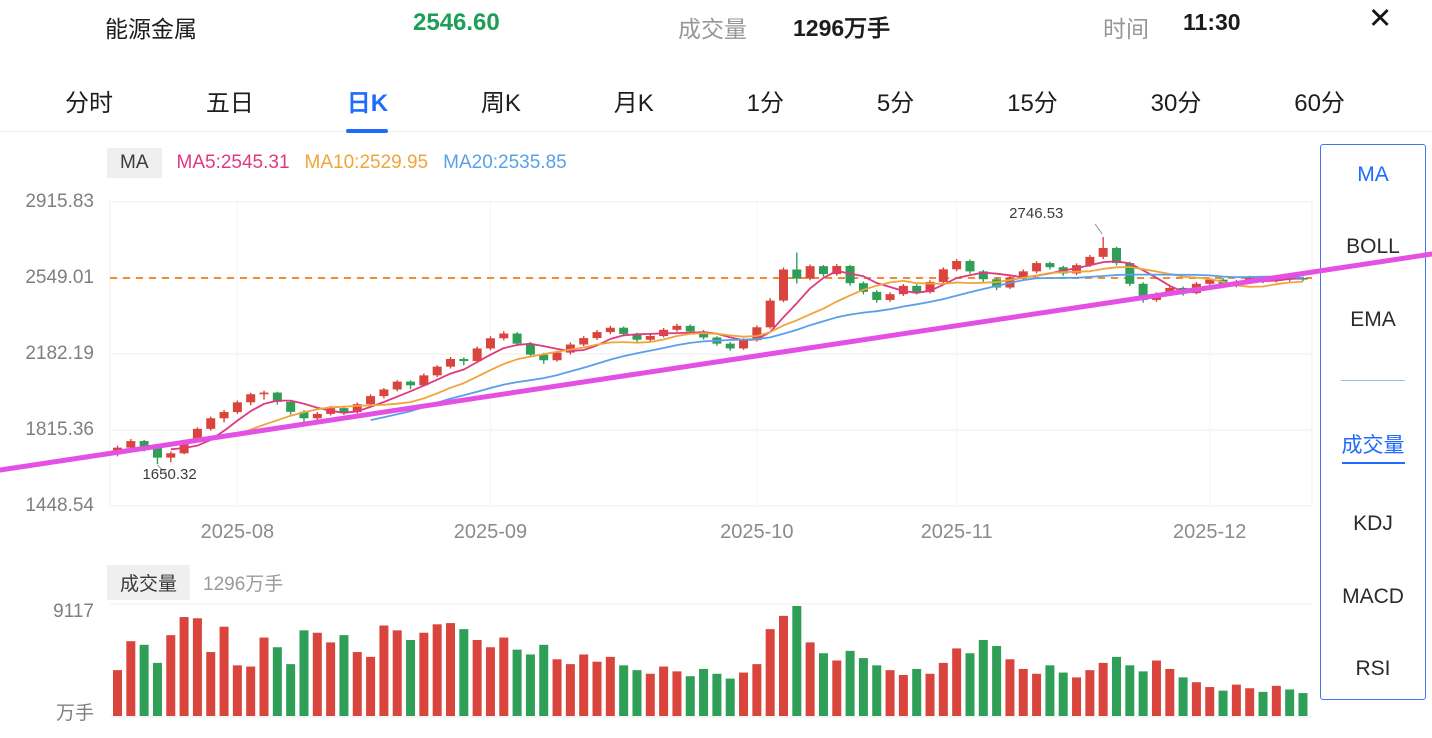  What do you see at coordinates (367, 100) in the screenshot?
I see `tab-daily-k: 日K` at bounding box center [367, 100].